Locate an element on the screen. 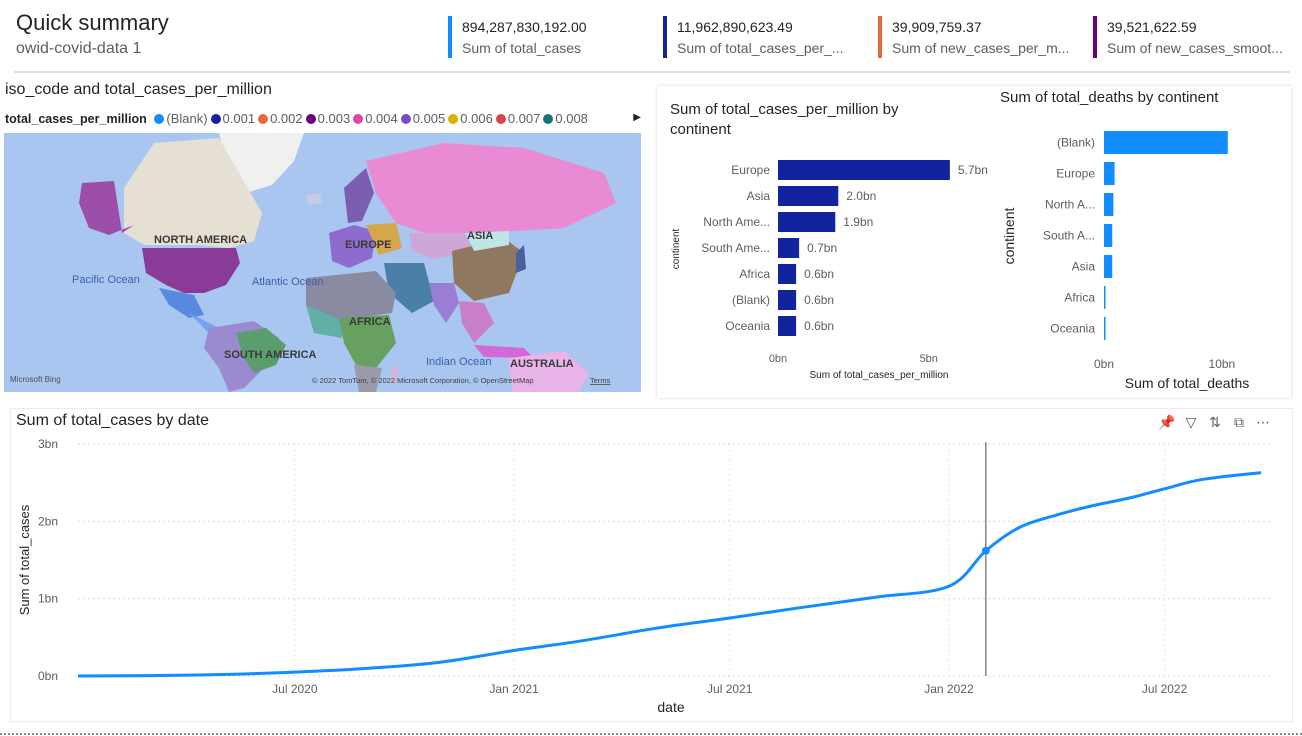  map-usa is located at coordinates (191, 270).